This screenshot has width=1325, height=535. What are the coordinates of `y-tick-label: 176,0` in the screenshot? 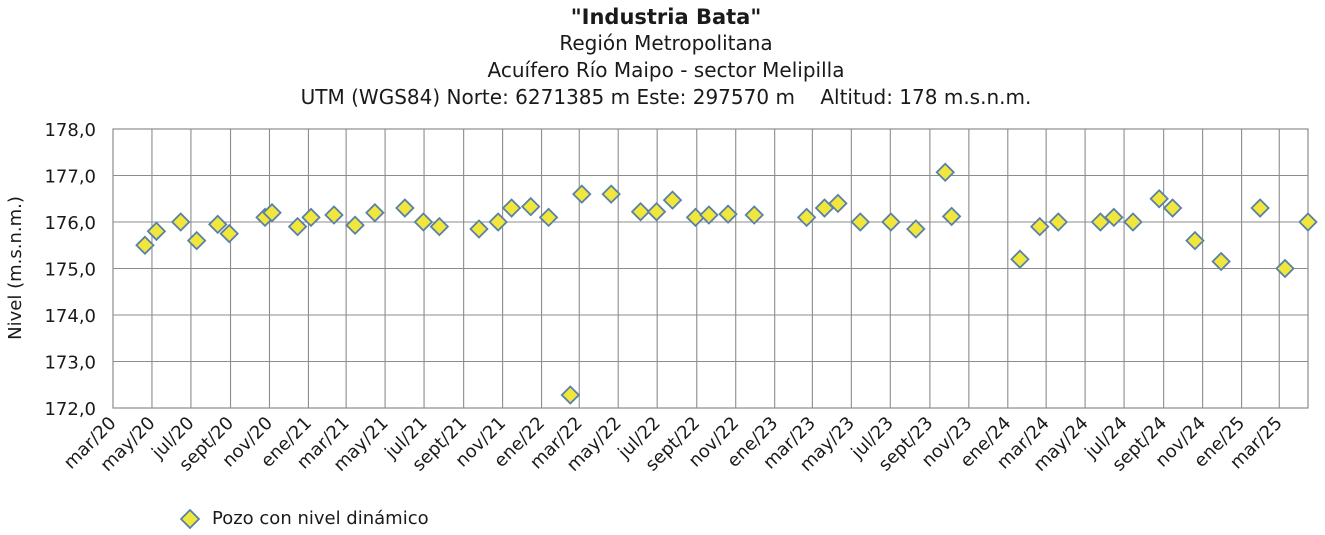 It's located at (70, 223).